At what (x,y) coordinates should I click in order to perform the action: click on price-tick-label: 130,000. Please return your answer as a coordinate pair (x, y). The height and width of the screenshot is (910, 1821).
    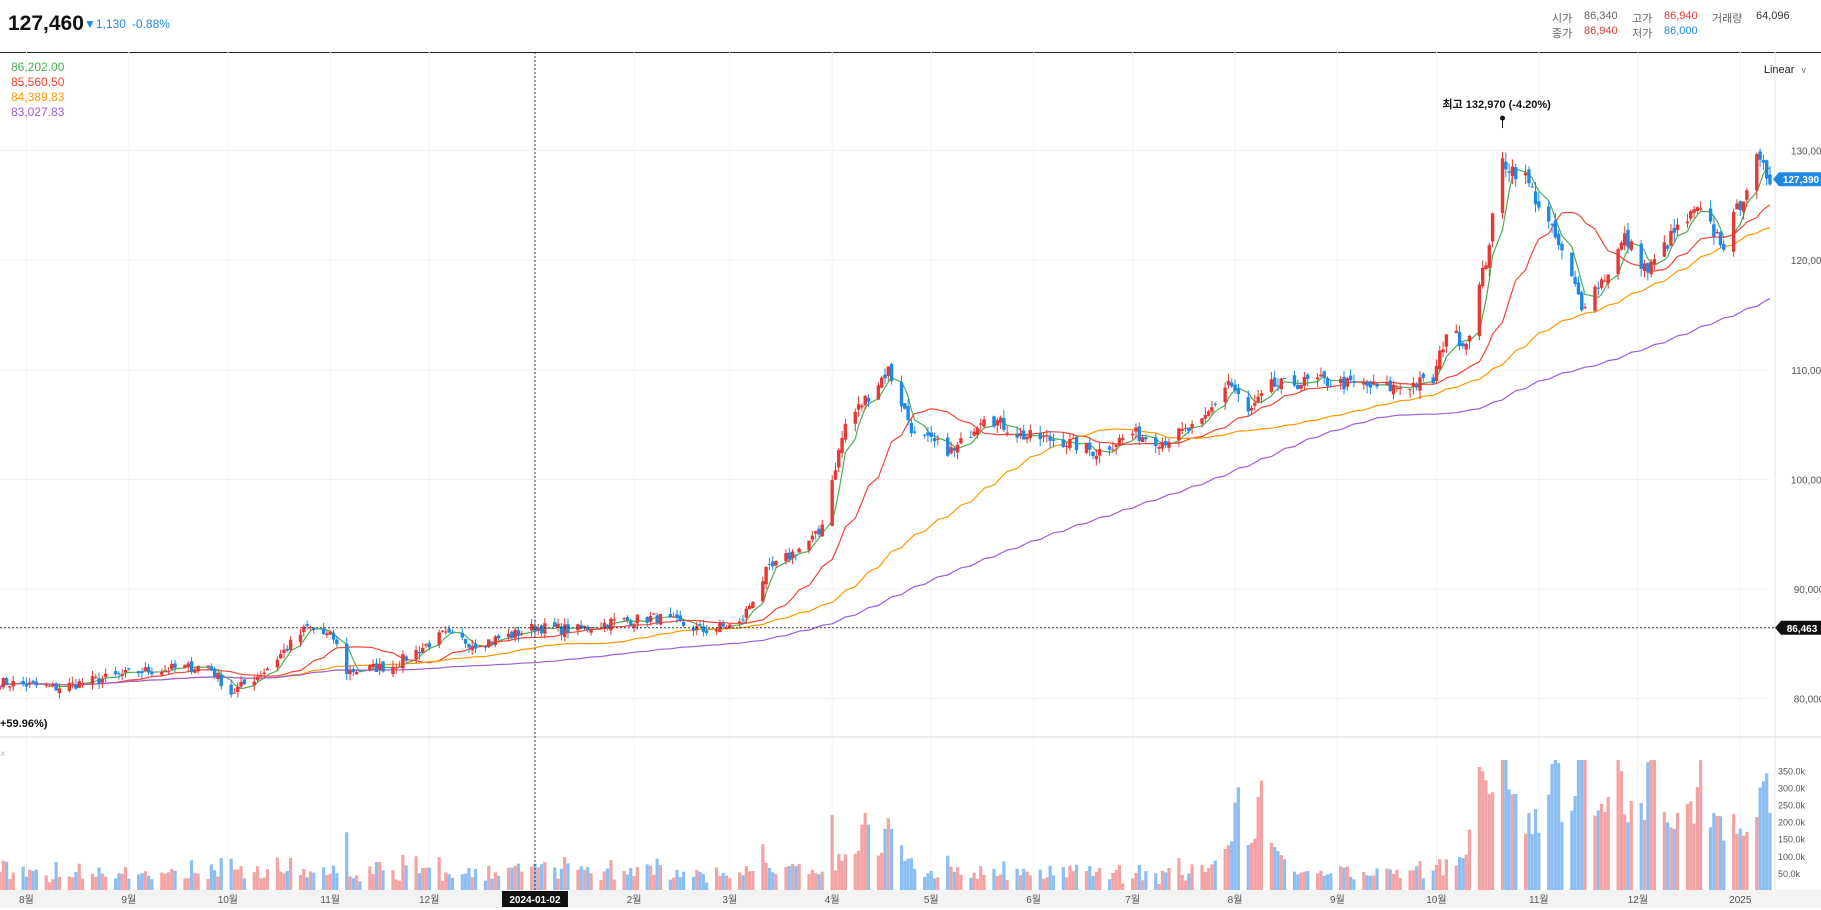
    Looking at the image, I should click on (1806, 152).